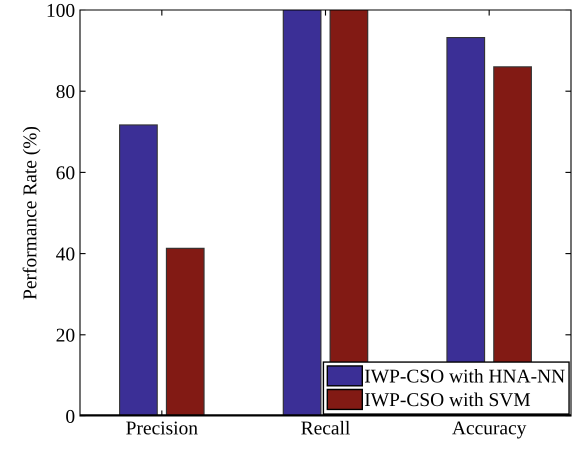 The image size is (572, 450). Describe the element at coordinates (325, 427) in the screenshot. I see `x-tick-label: Recall` at that location.